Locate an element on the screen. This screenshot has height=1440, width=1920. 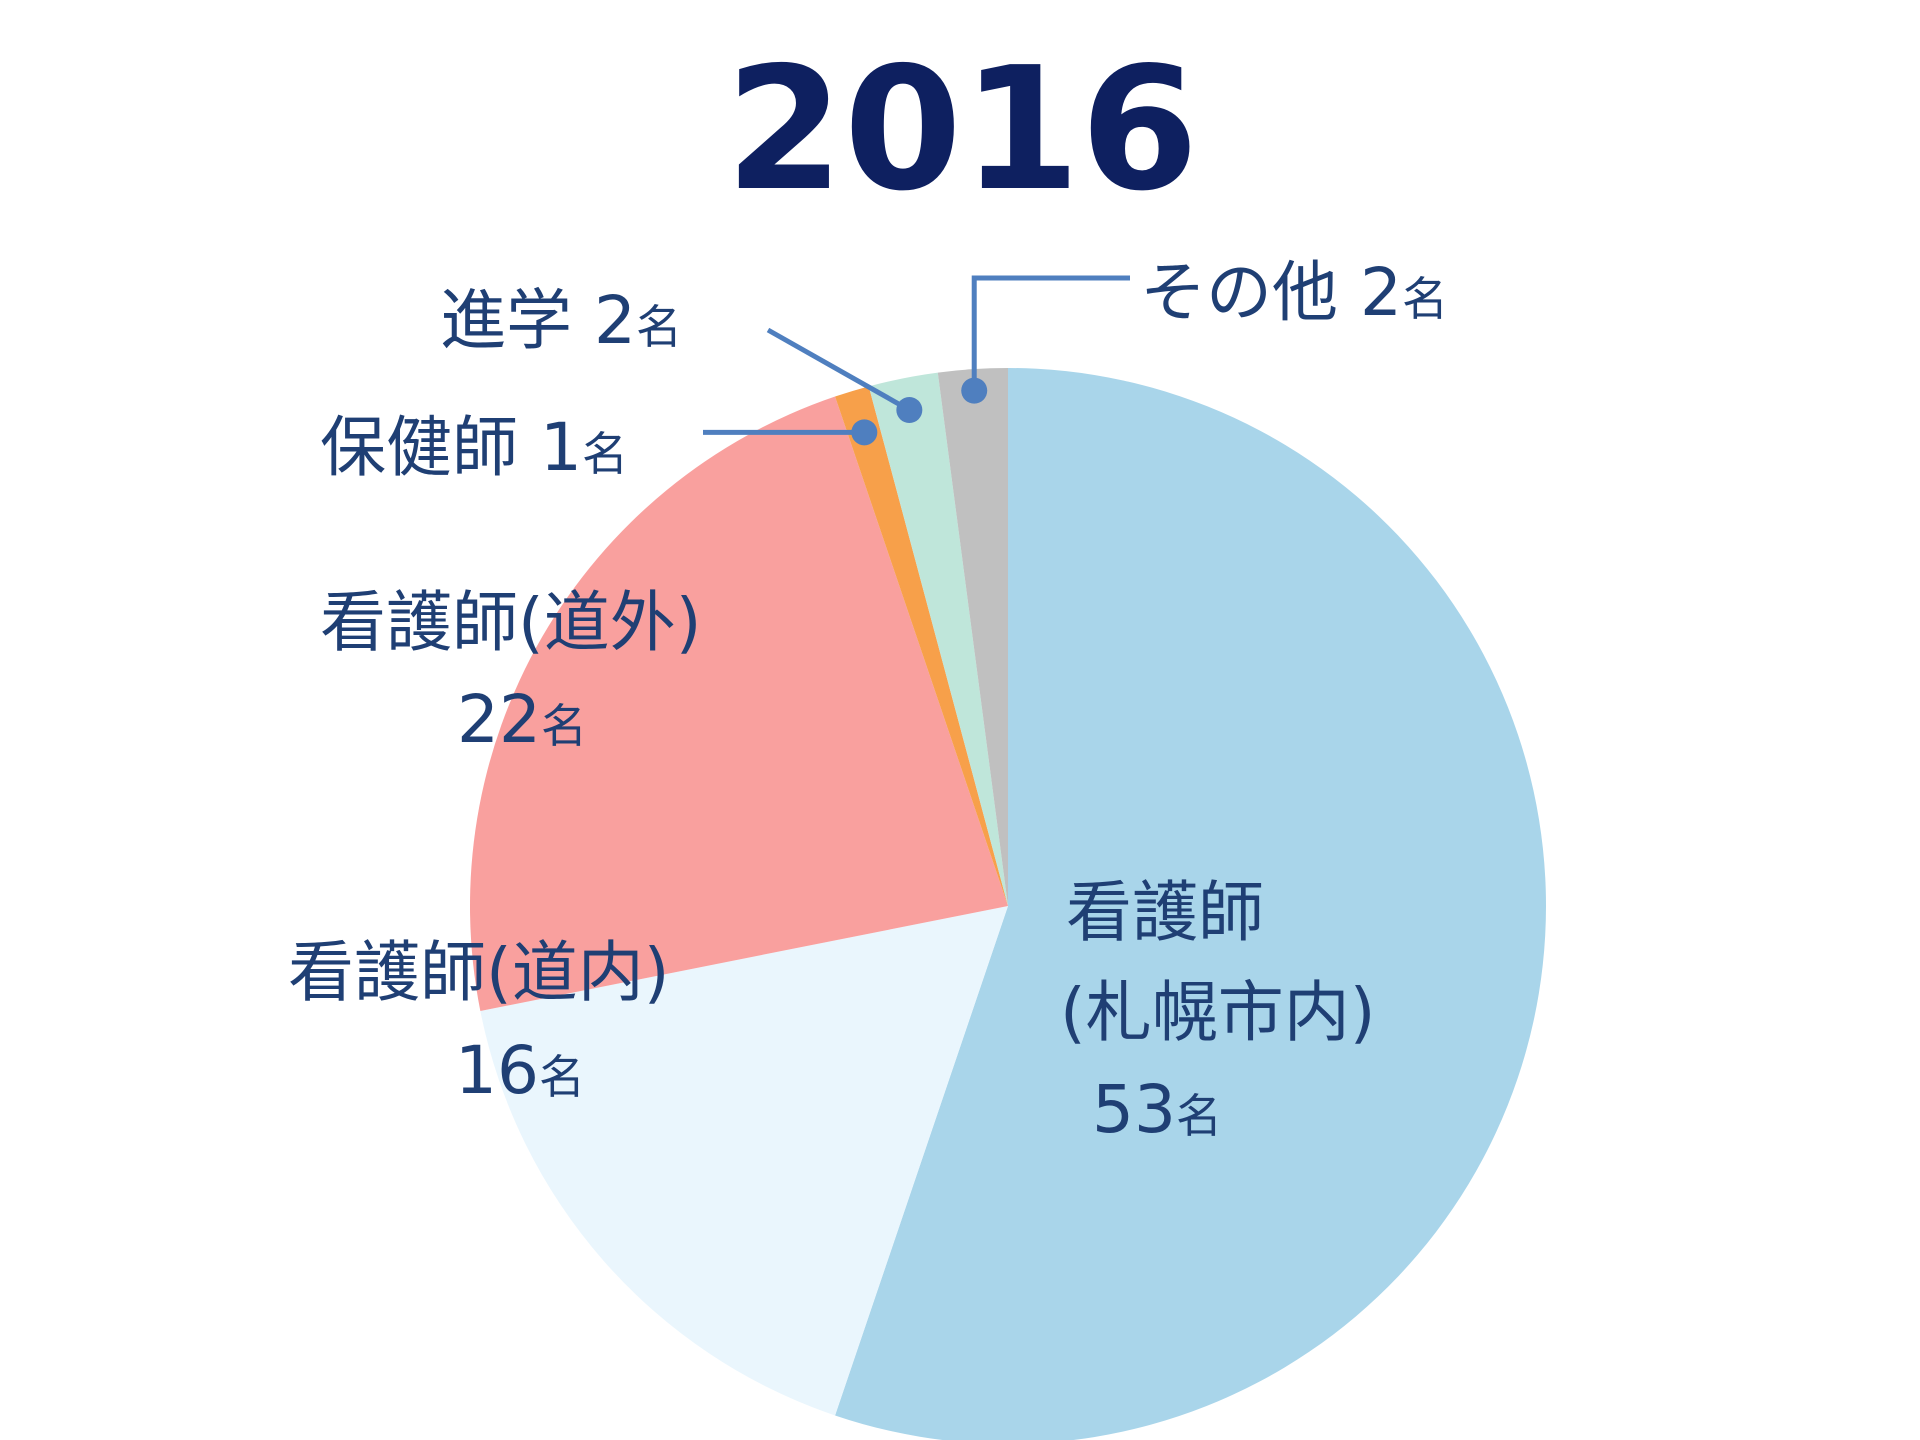
leader-line-sonota is located at coordinates (1050, 333).